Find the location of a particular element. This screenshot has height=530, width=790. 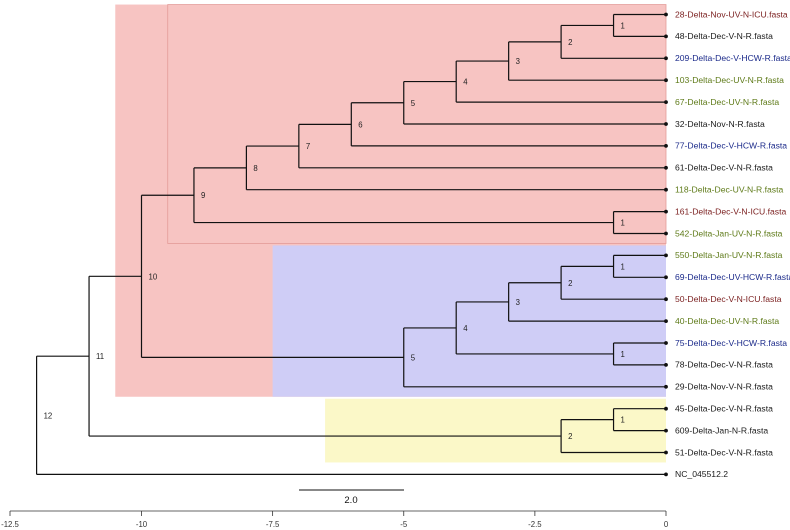

clade-region-yellow is located at coordinates (495, 430).